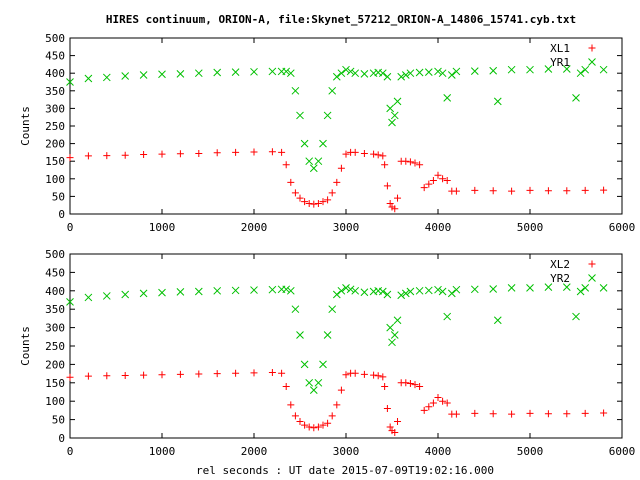 This screenshot has width=640, height=480. What do you see at coordinates (61, 214) in the screenshot?
I see `y-tick-label: 0` at bounding box center [61, 214].